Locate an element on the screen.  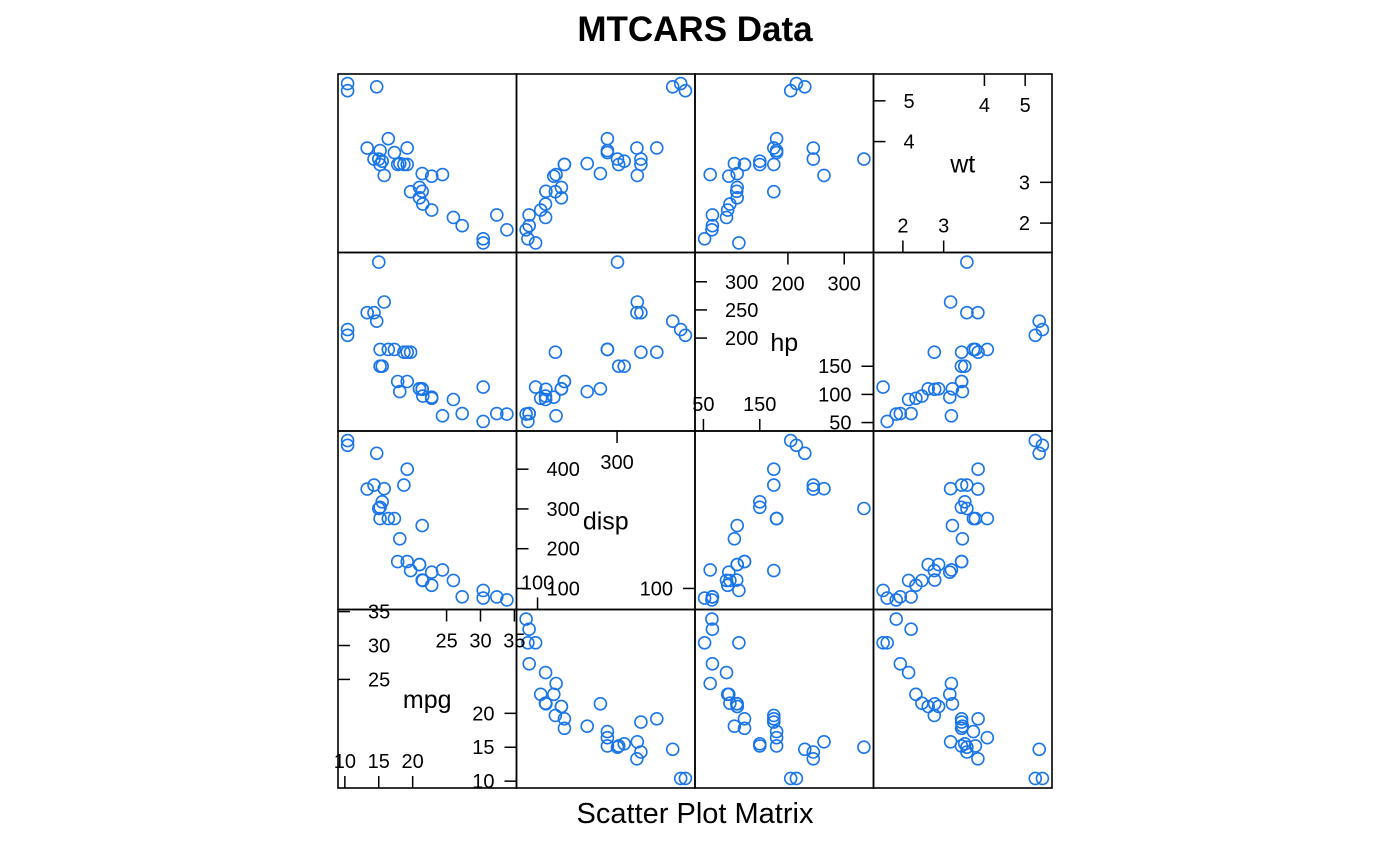
diag-tick-label-right-disp-0: 100 is located at coordinates (656, 589).